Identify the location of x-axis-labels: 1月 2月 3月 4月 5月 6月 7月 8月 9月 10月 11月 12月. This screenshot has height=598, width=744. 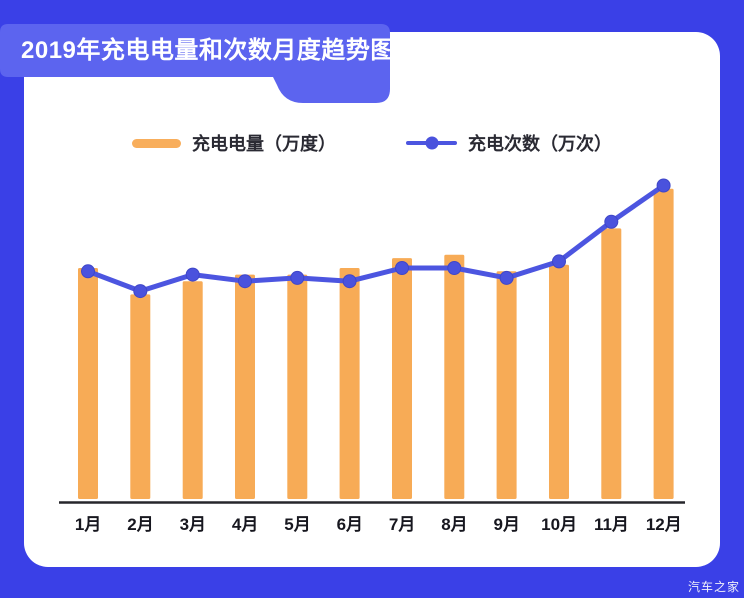
(376, 522).